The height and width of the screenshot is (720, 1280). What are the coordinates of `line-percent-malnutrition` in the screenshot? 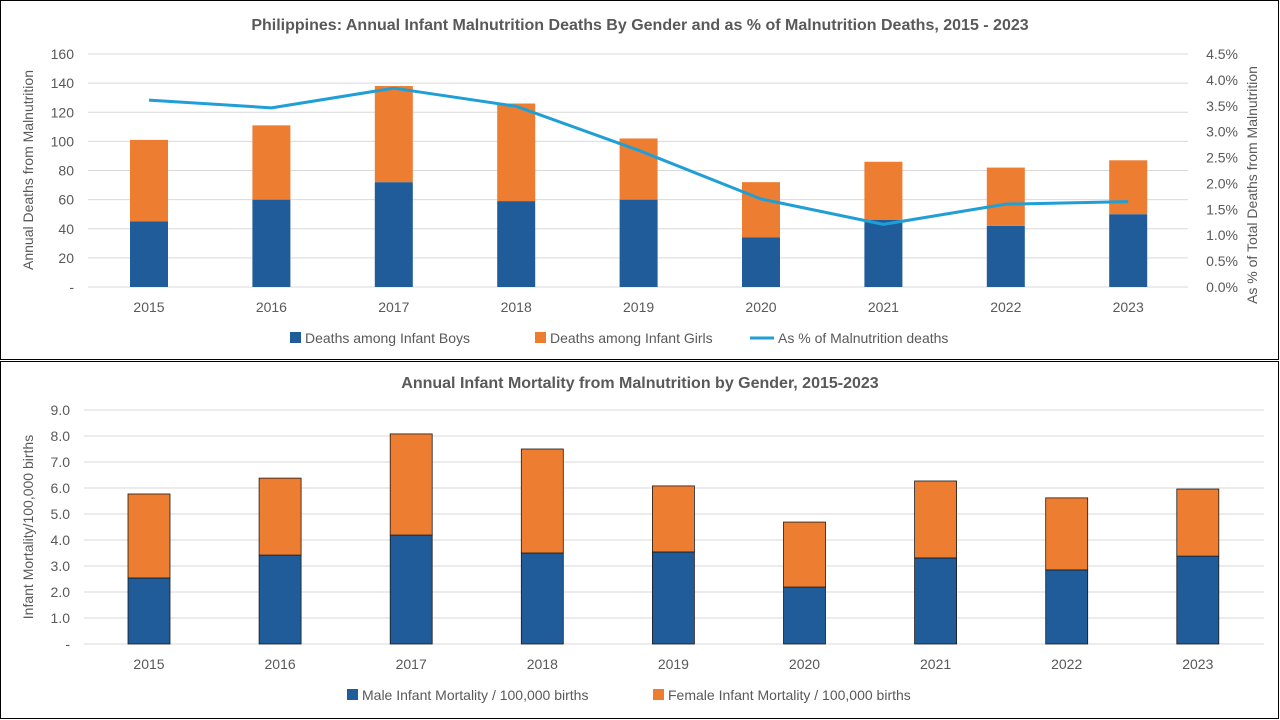 It's located at (638, 156).